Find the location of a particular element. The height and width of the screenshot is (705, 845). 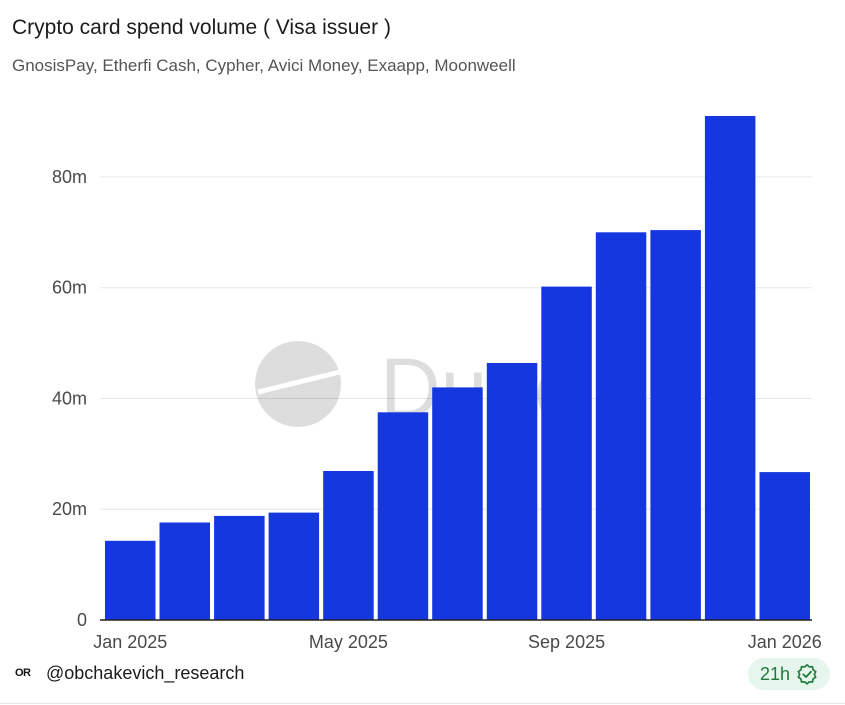

freshness-label: 21h is located at coordinates (775, 673).